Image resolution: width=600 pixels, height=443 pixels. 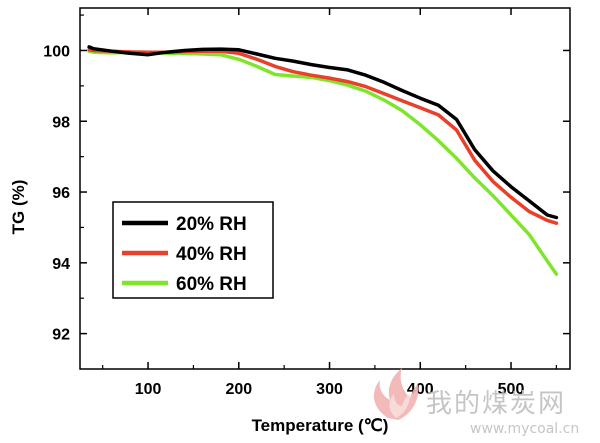 I want to click on legend-label: 60% RH, so click(x=211, y=284).